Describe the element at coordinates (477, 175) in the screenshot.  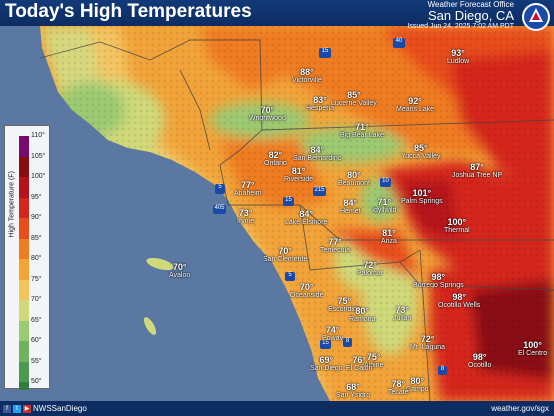
I see `place-name: Joshua Tree NP` at that location.